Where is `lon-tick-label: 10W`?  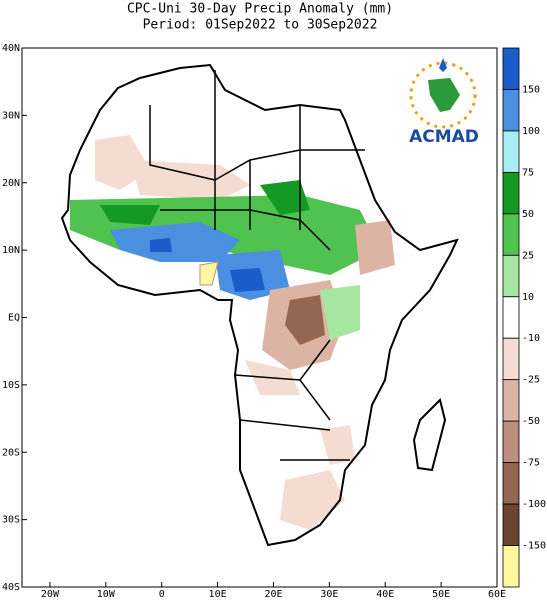
lon-tick-label: 10W is located at coordinates (106, 594).